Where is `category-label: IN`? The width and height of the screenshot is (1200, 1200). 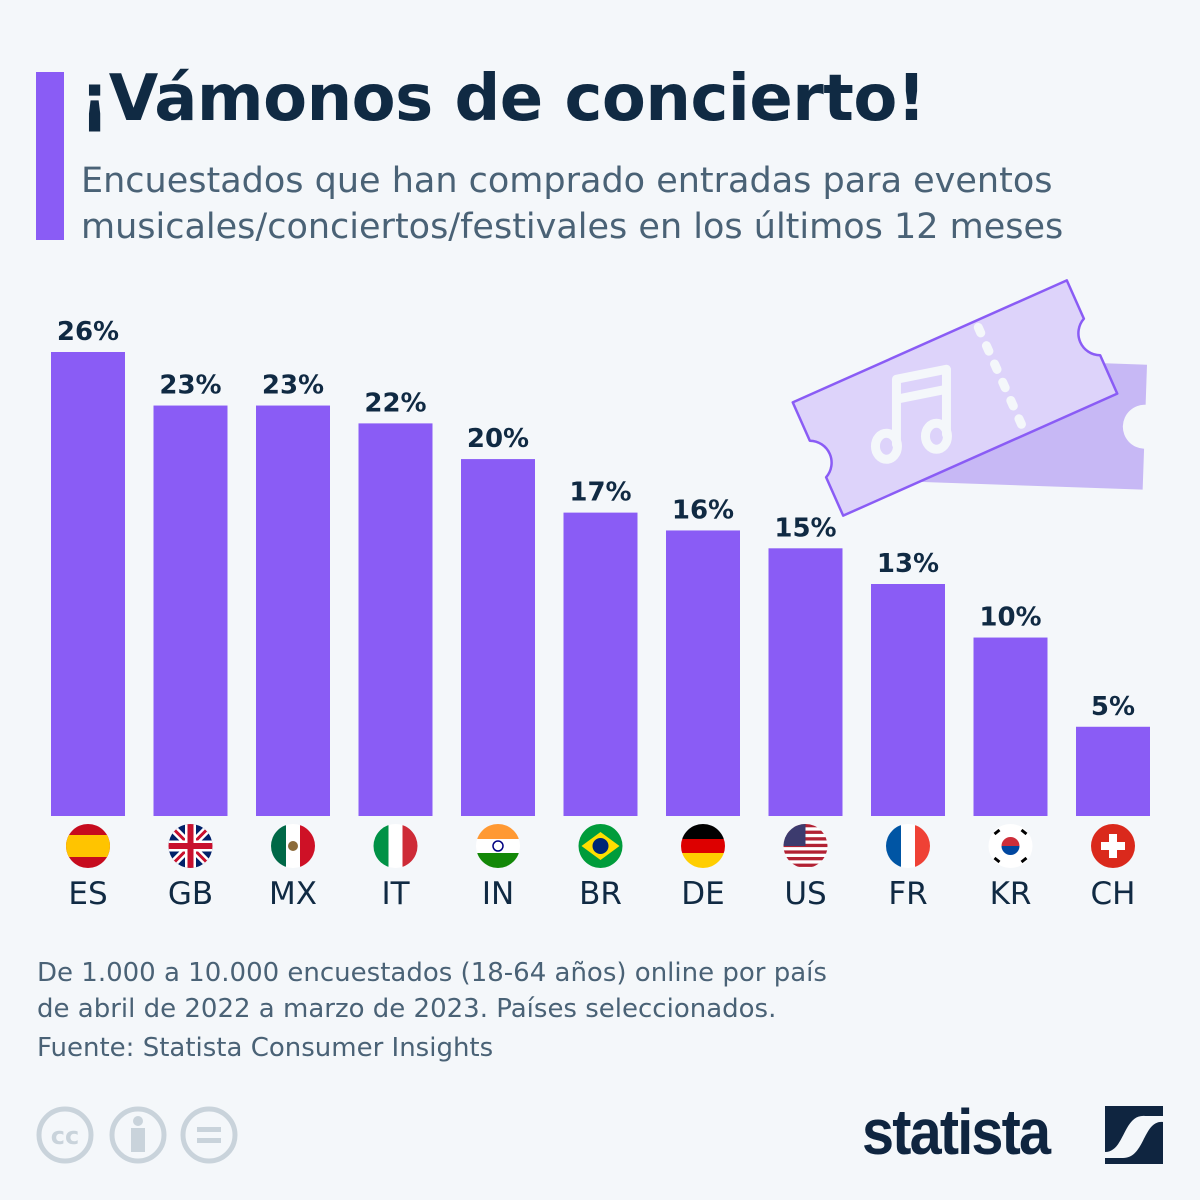
category-label: IN is located at coordinates (498, 894).